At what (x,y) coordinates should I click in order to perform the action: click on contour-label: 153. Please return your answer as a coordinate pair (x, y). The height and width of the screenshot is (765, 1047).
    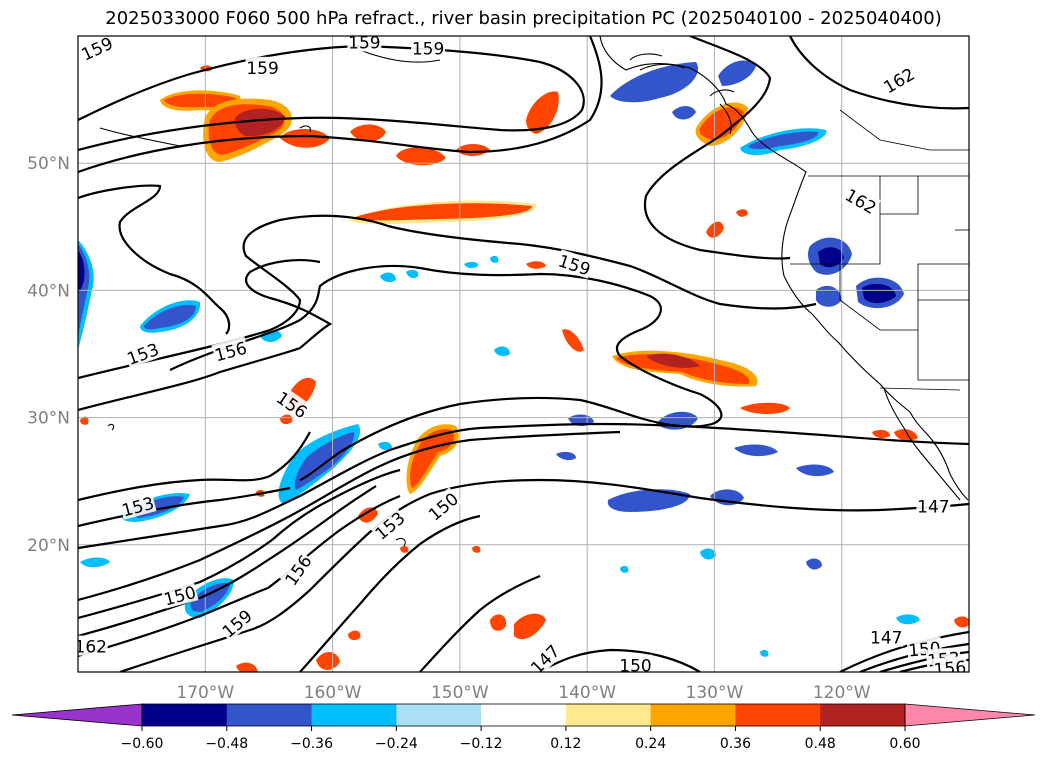
    Looking at the image, I should click on (142, 353).